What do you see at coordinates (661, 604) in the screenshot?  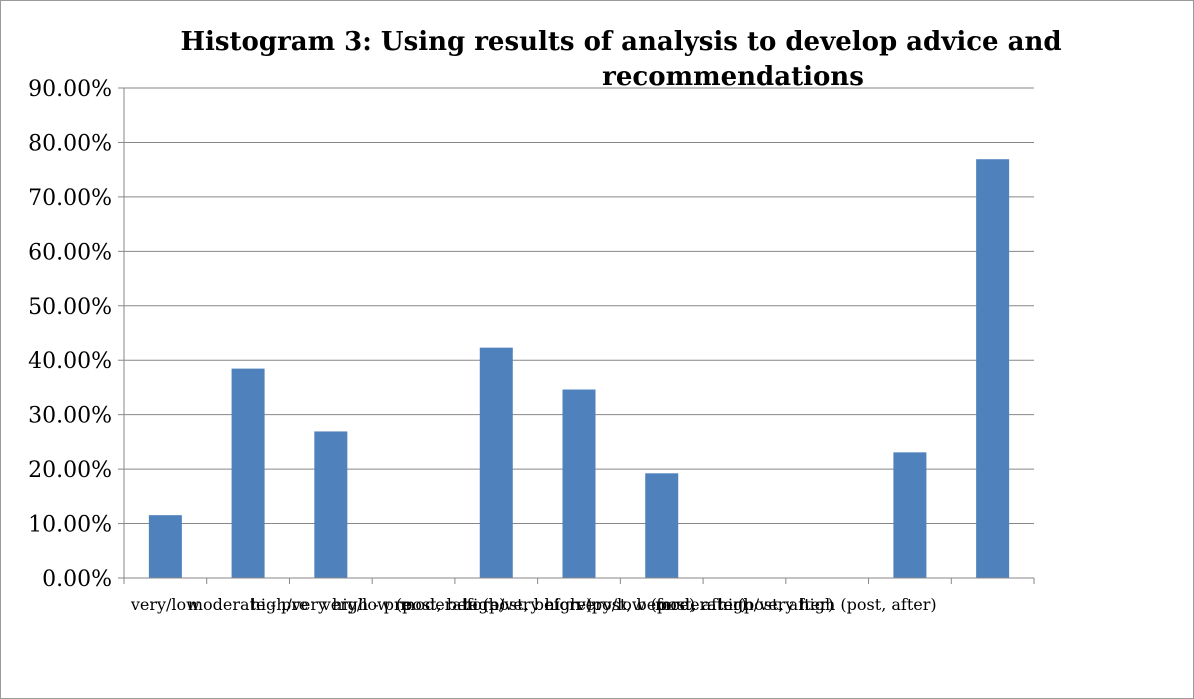 I see `x-tick-label: very/low (post, after)` at bounding box center [661, 604].